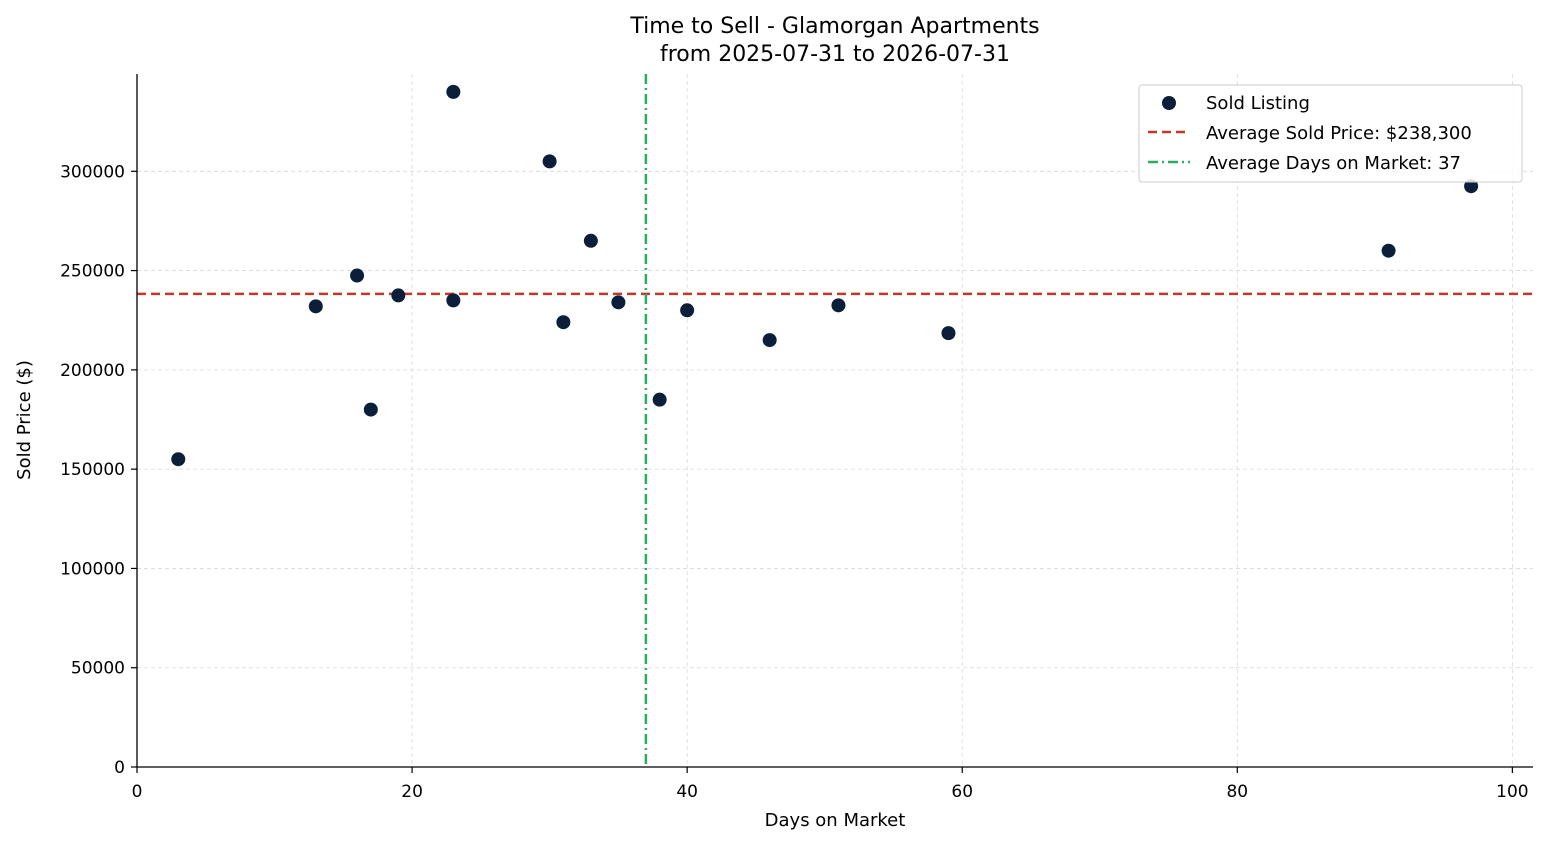 Image resolution: width=1547 pixels, height=845 pixels. Describe the element at coordinates (92, 272) in the screenshot. I see `y-tick-label: 250000` at that location.